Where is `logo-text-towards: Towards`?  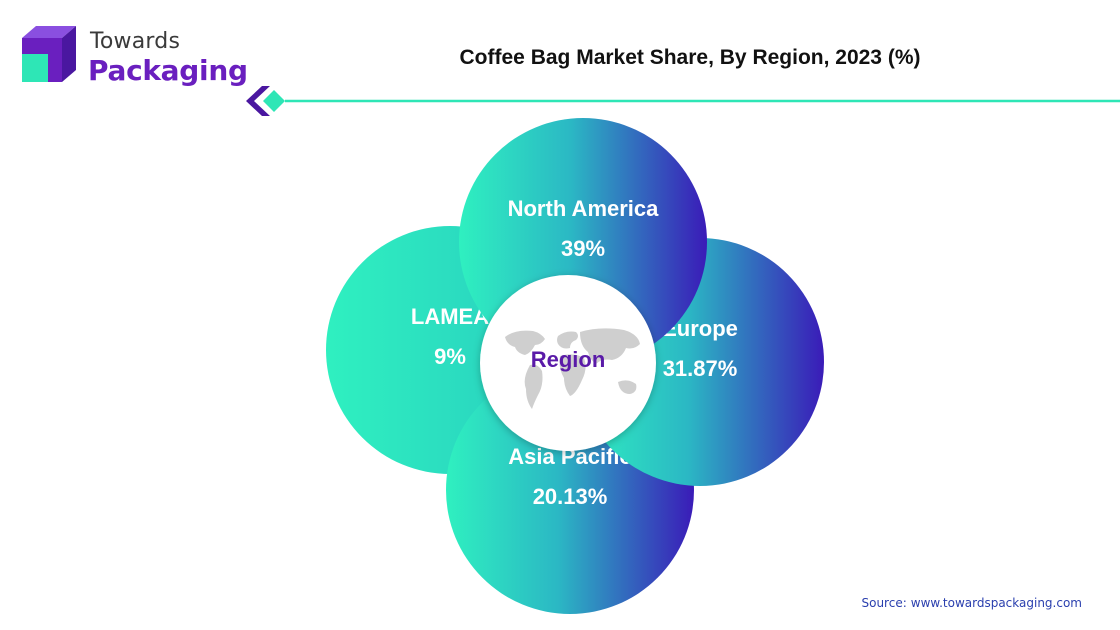 logo-text-towards: Towards is located at coordinates (135, 41).